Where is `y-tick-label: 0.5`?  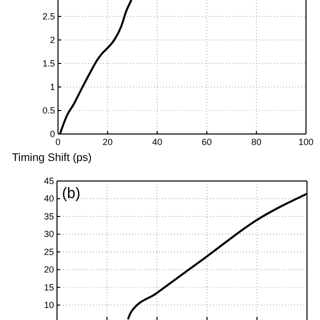 y-tick-label: 0.5 is located at coordinates (48, 110).